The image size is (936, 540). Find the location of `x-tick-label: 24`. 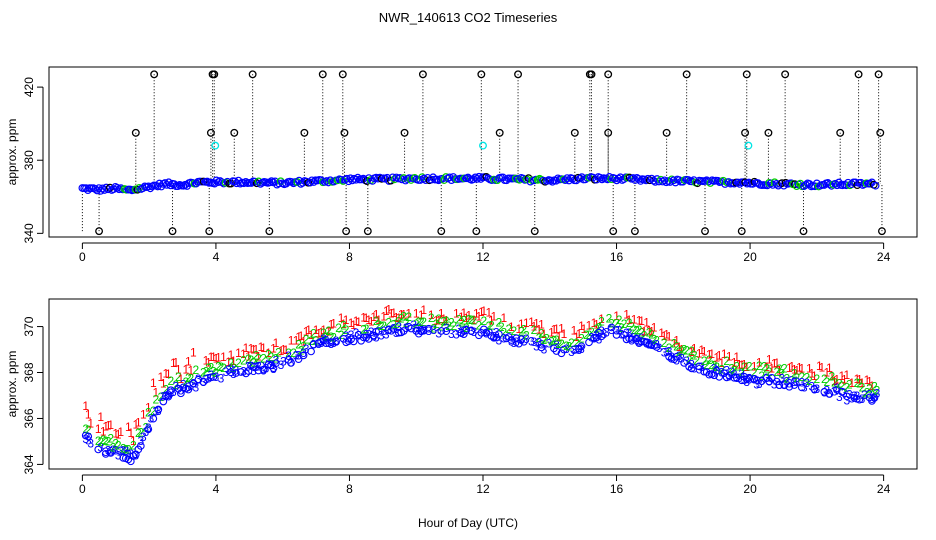

x-tick-label: 24 is located at coordinates (884, 489).